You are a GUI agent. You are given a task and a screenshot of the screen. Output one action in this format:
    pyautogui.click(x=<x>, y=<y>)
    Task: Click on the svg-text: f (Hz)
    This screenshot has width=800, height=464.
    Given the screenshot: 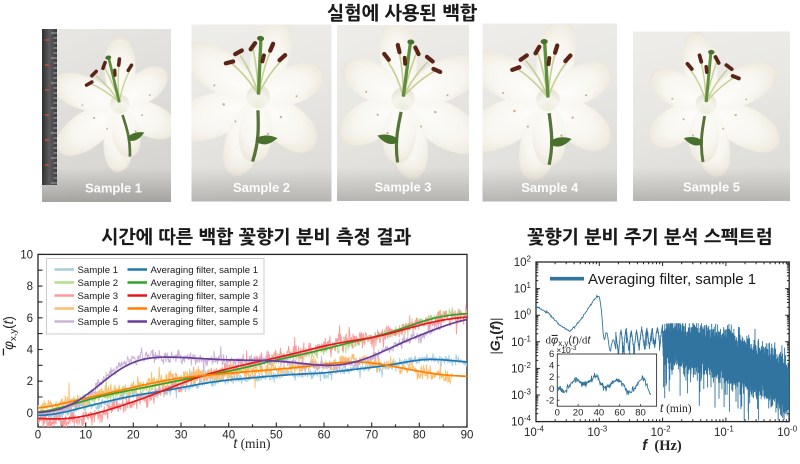 What is the action you would take?
    pyautogui.click(x=662, y=446)
    